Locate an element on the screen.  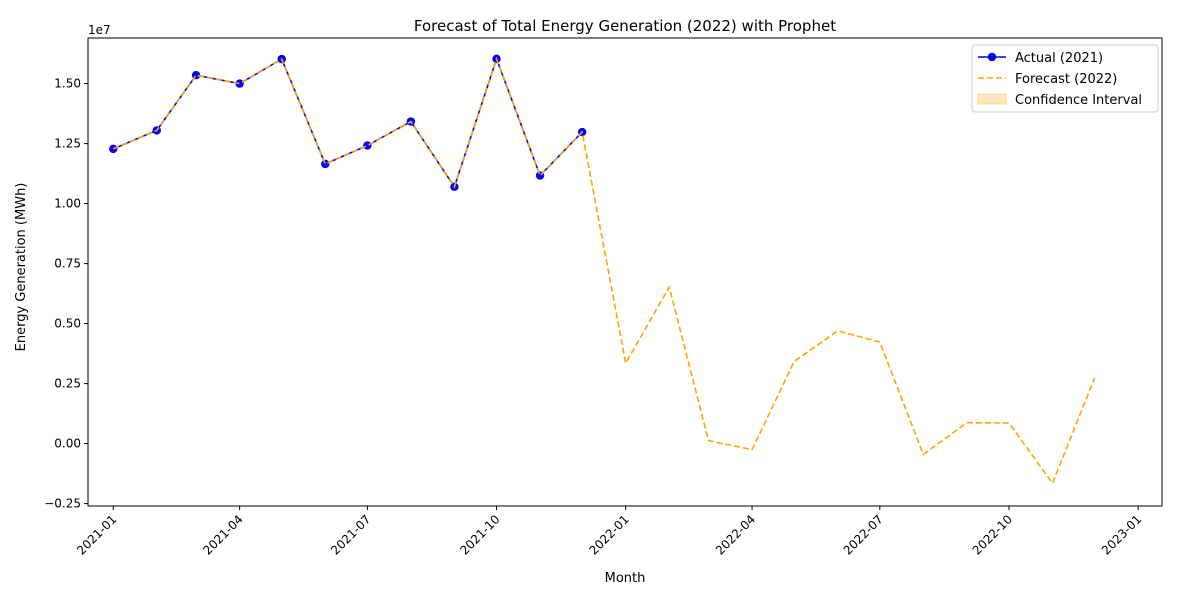
y-tick-label: −0.25 is located at coordinates (62, 504).